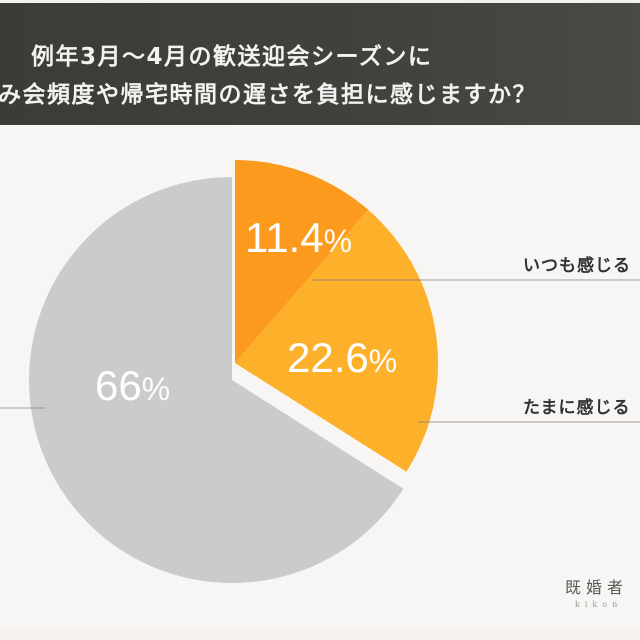 The image size is (640, 640). Describe the element at coordinates (268, 95) in the screenshot. I see `chart-title-line-2: み会頻度や帰宅時間の遅さを負担に感じますか？` at that location.